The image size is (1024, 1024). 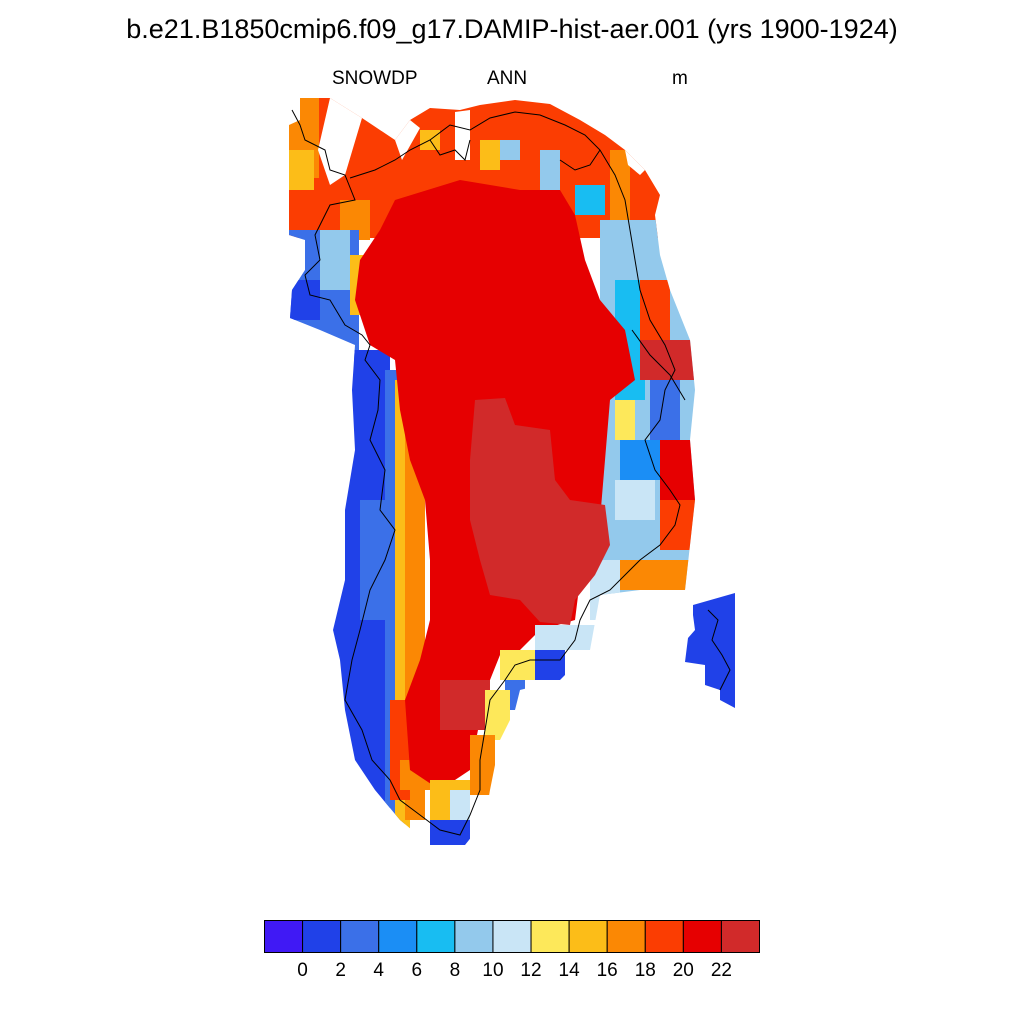 I want to click on colorbar-tick-label: 16, so click(x=607, y=970).